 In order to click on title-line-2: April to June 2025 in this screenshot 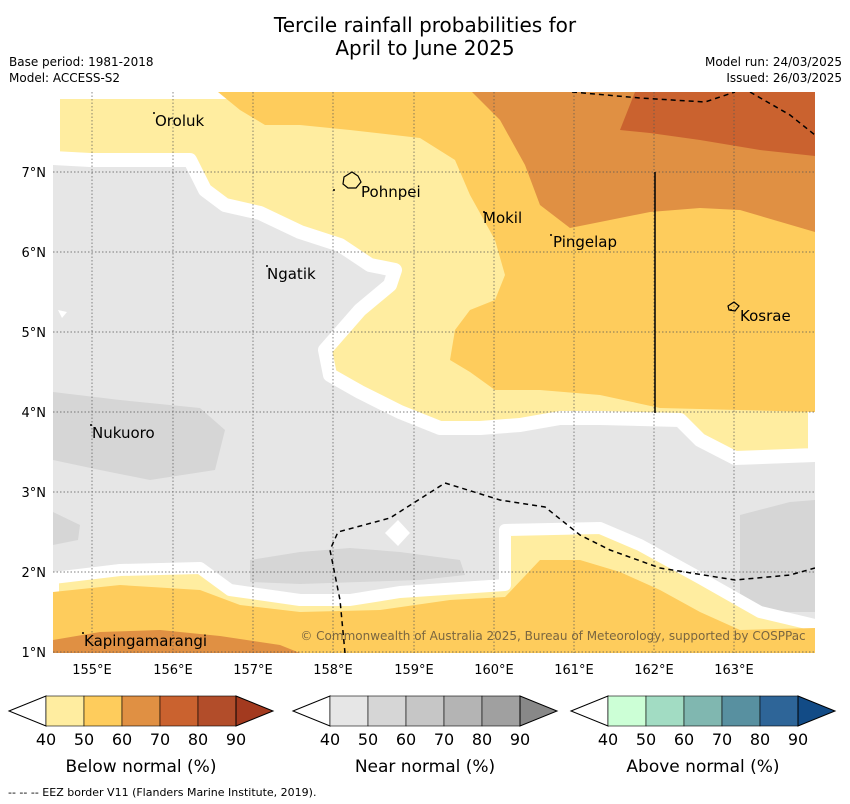, I will do `click(425, 48)`.